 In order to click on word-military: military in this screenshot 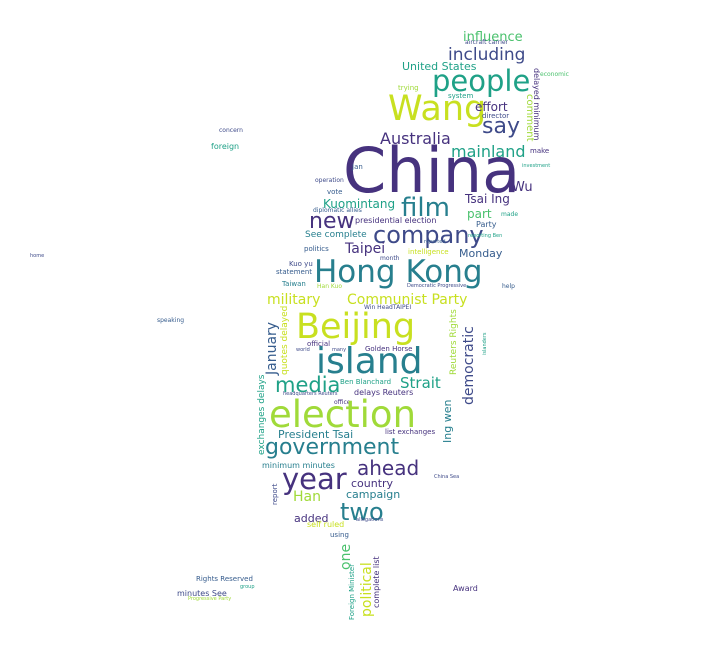, I will do `click(294, 300)`.